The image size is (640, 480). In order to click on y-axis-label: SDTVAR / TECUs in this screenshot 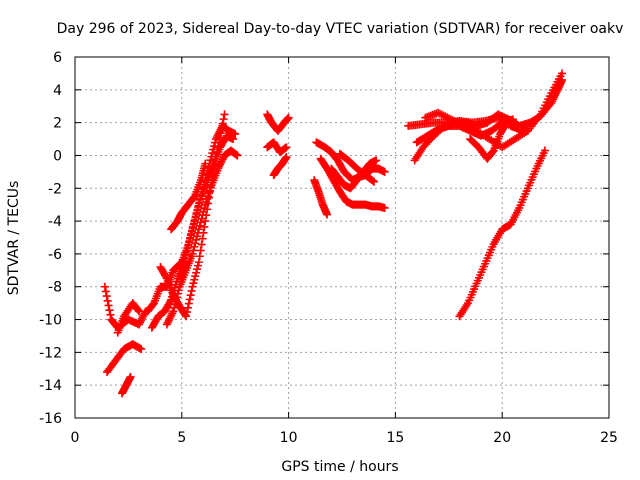, I will do `click(14, 238)`.